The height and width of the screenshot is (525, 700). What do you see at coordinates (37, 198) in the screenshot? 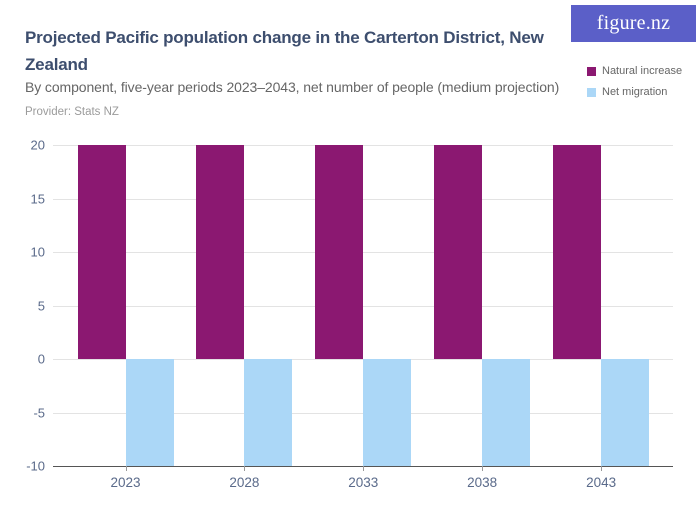
I see `y-axis-tick-label: 15` at bounding box center [37, 198].